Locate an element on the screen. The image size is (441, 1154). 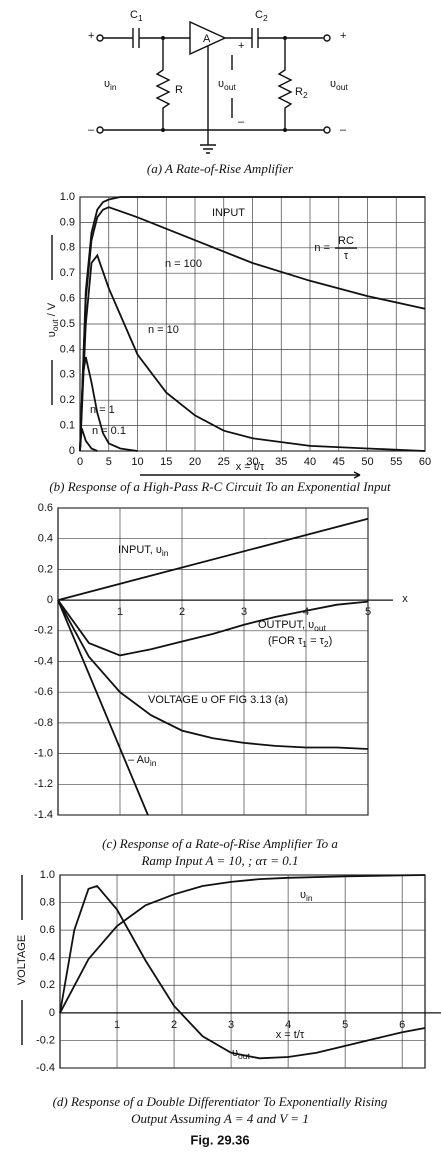
y-tick-label: 0.2 is located at coordinates (47, 985).